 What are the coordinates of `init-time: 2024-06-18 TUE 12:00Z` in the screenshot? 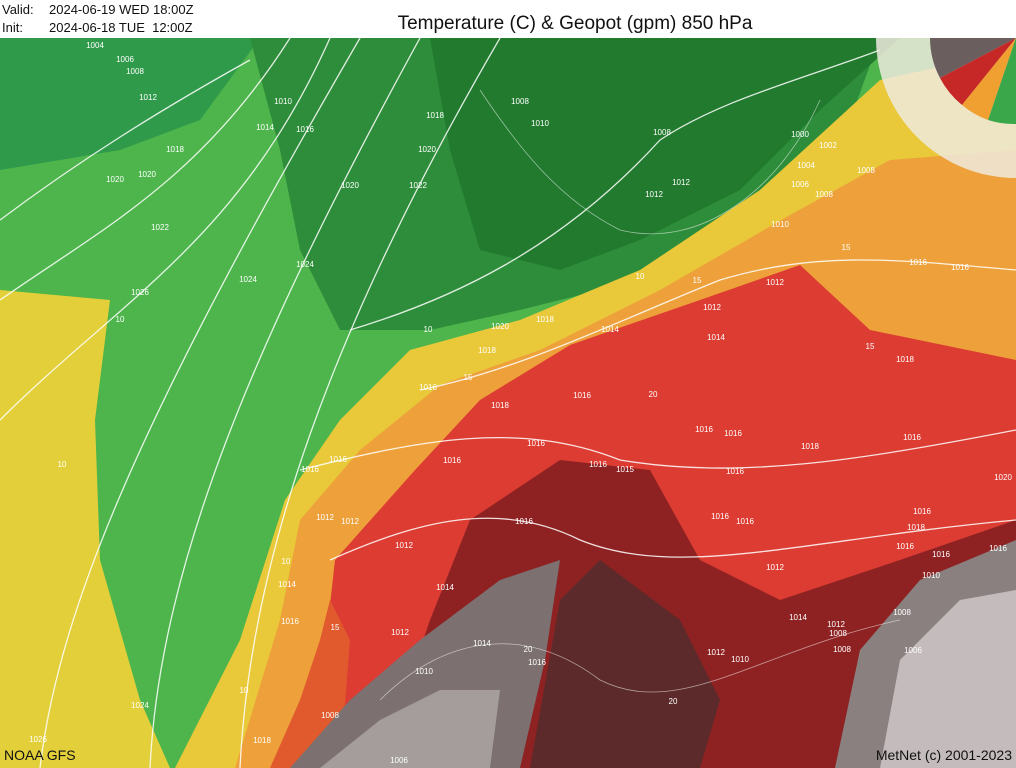 It's located at (121, 27).